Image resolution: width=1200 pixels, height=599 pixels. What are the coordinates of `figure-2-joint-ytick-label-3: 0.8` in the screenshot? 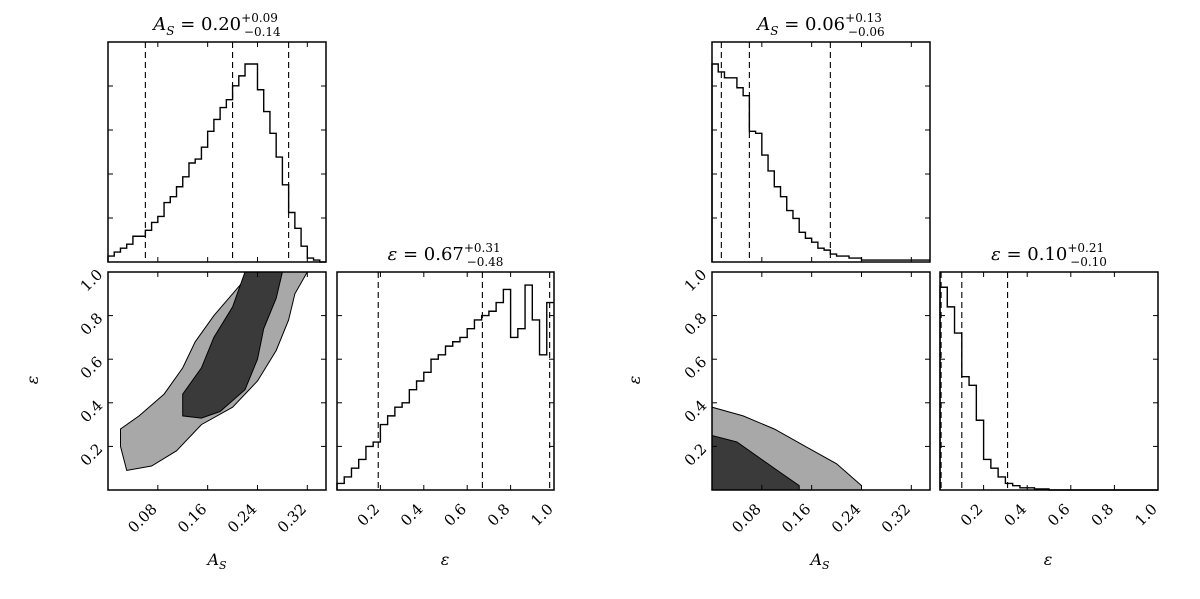 It's located at (696, 324).